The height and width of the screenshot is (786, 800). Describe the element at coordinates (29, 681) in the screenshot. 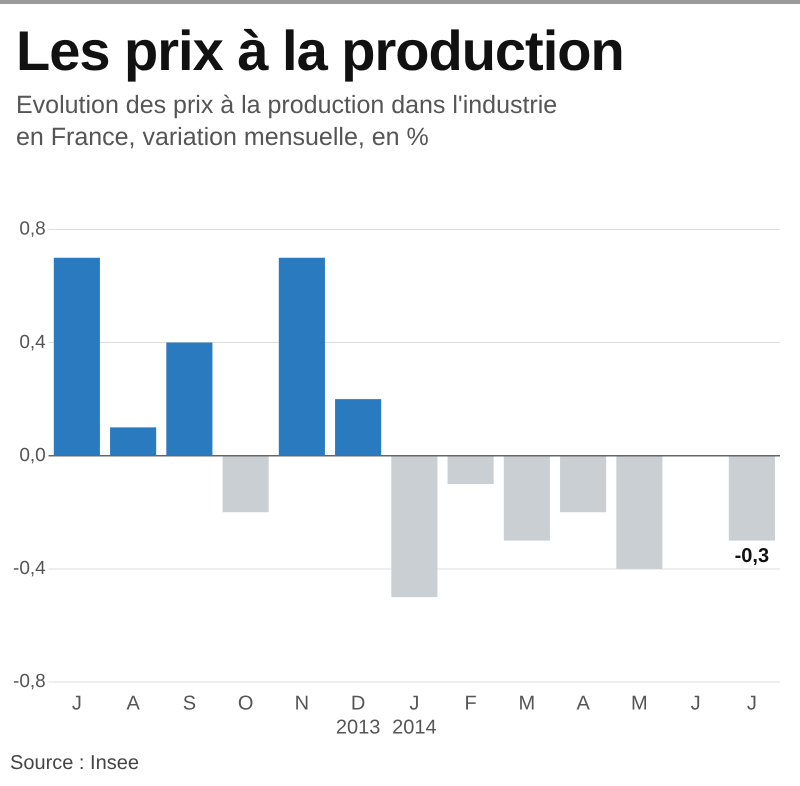

I see `y-tick-label: -0,8` at that location.